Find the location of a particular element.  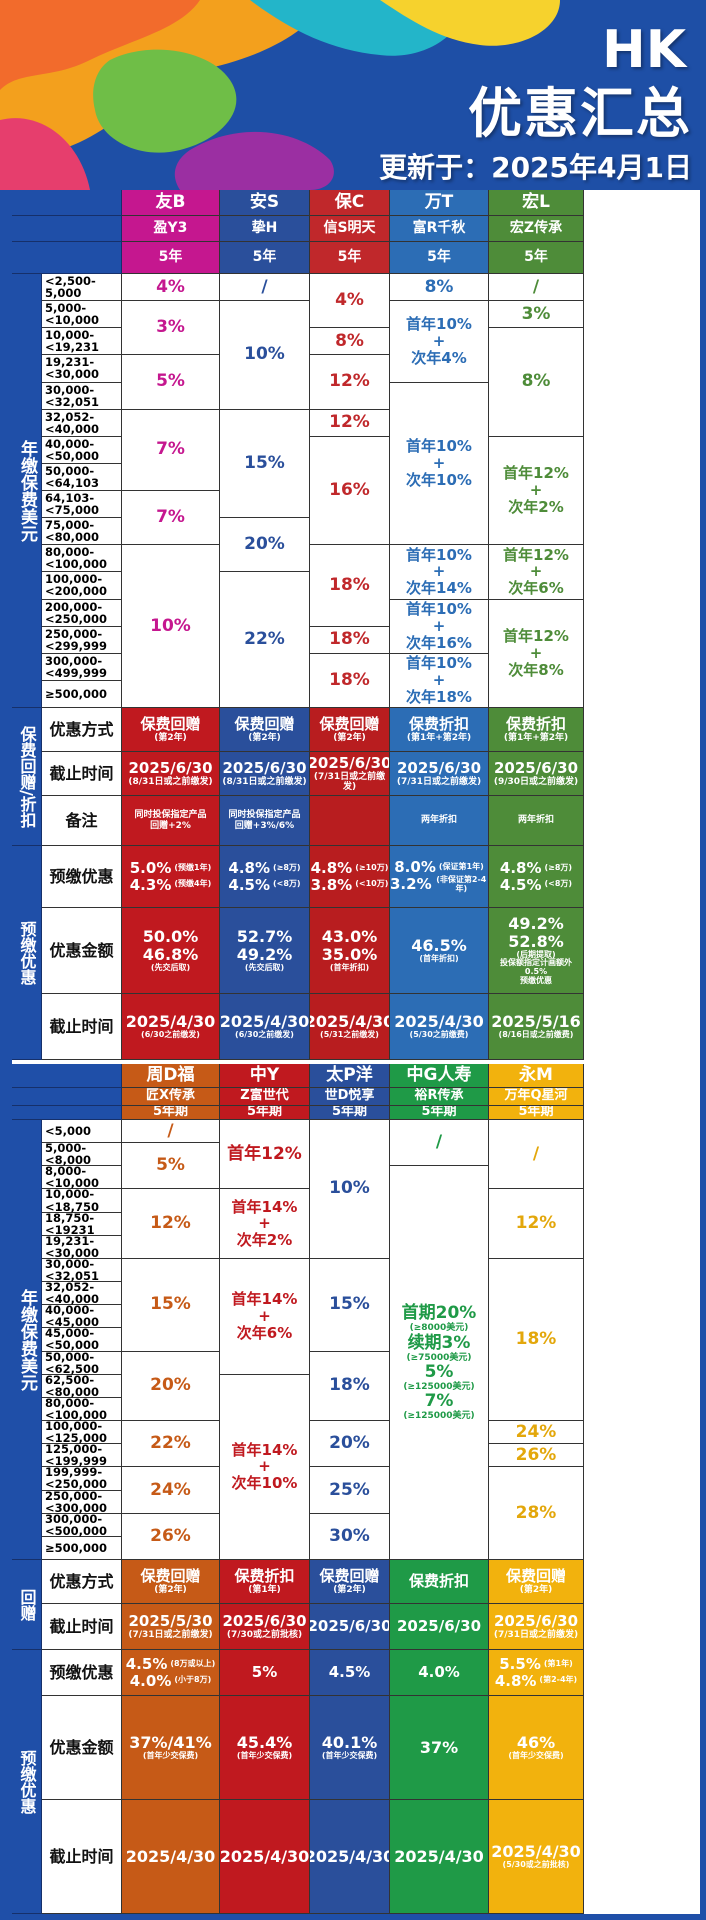

note-cell: 两年折扣 is located at coordinates (536, 821).